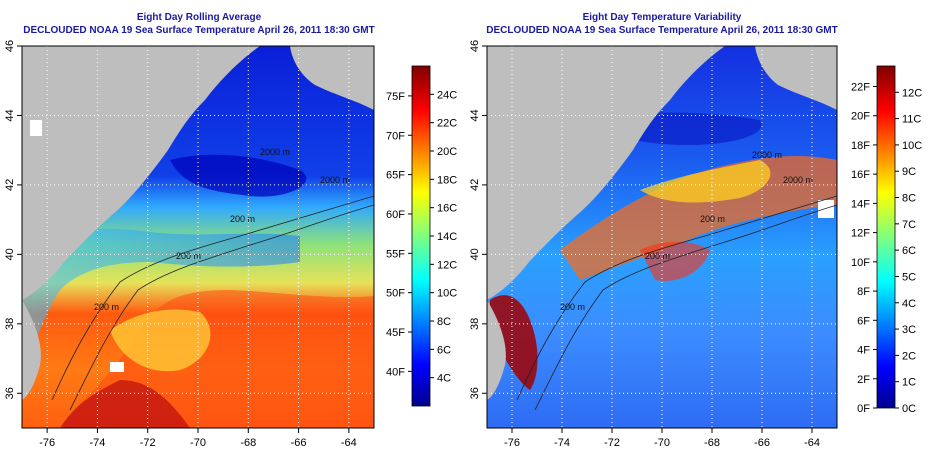  What do you see at coordinates (395, 176) in the screenshot?
I see `colorbar-label-f: 65F` at bounding box center [395, 176].